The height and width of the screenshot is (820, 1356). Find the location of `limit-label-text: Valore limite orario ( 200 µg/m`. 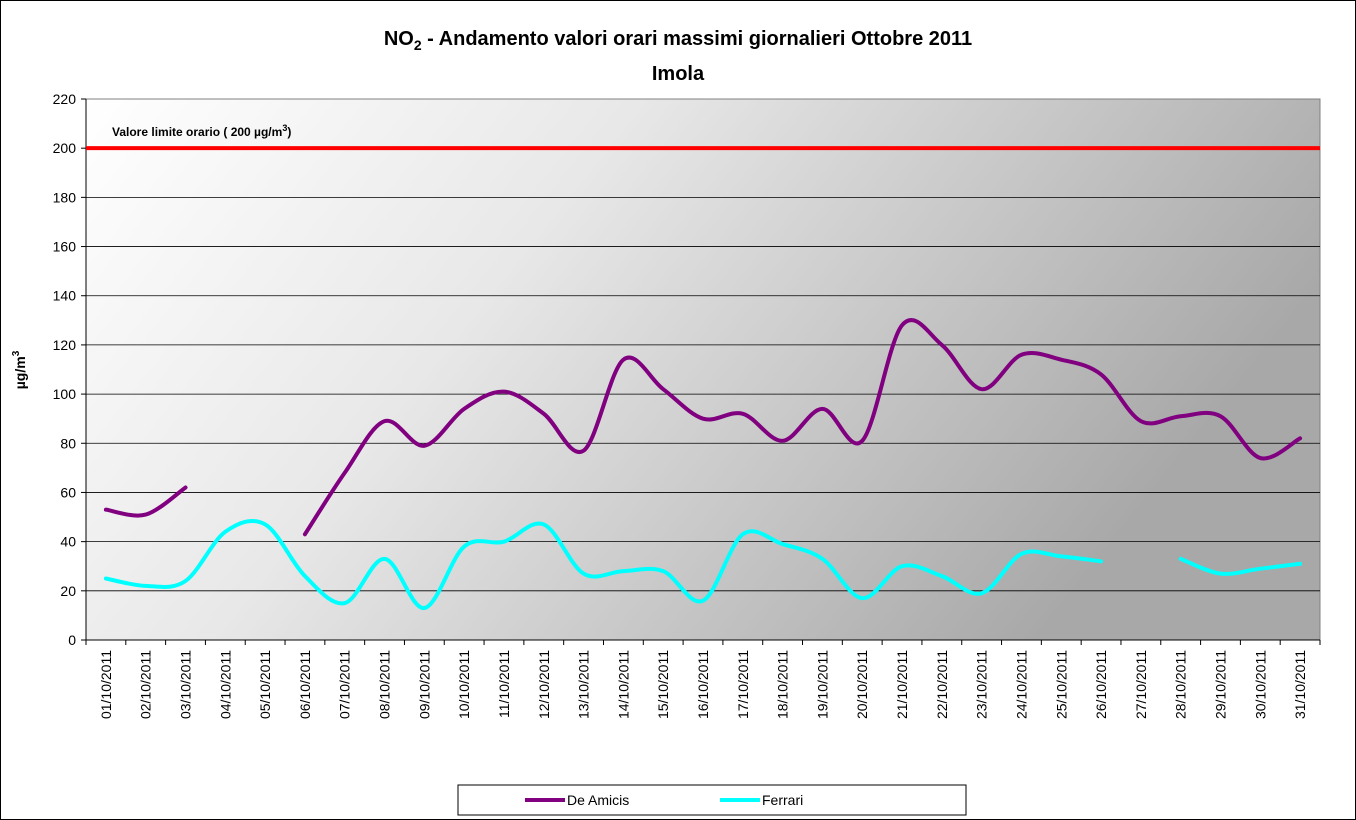

limit-label-text: Valore limite orario ( 200 µg/m is located at coordinates (197, 132).